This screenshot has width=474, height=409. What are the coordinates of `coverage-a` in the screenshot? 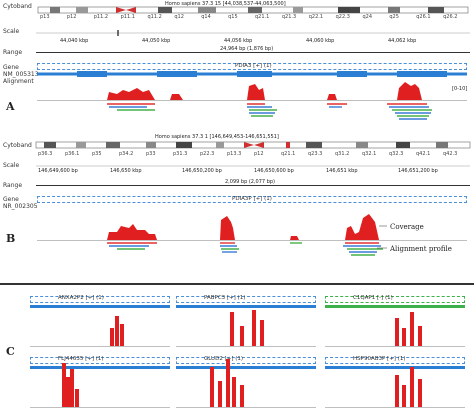 It's located at (269, 101).